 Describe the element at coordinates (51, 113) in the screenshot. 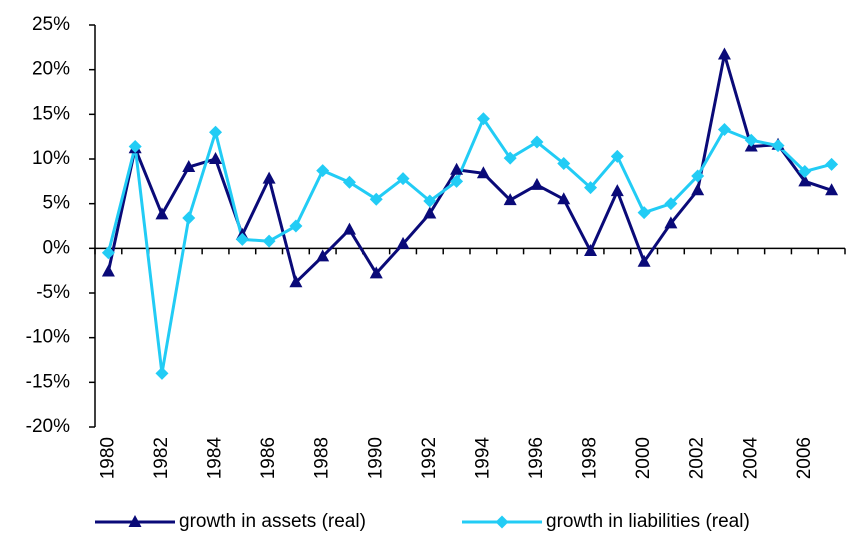

I see `y-tick-label: 15%` at that location.